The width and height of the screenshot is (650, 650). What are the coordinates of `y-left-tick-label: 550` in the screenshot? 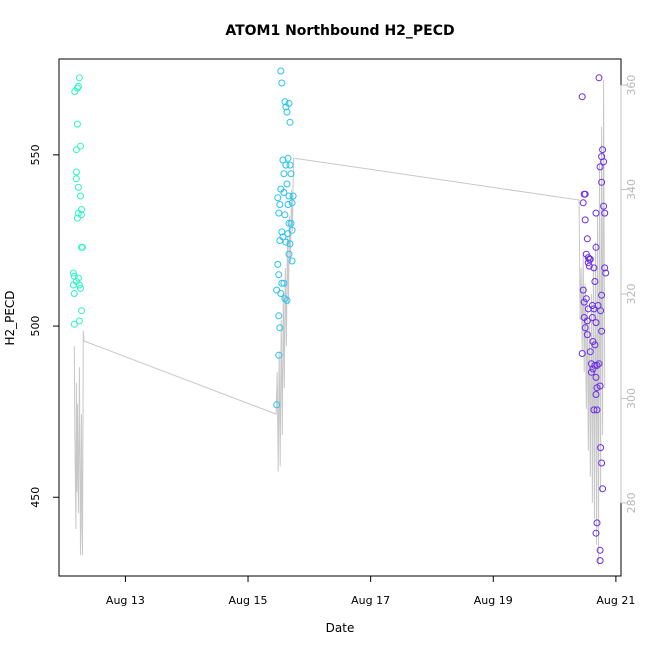 It's located at (35, 154).